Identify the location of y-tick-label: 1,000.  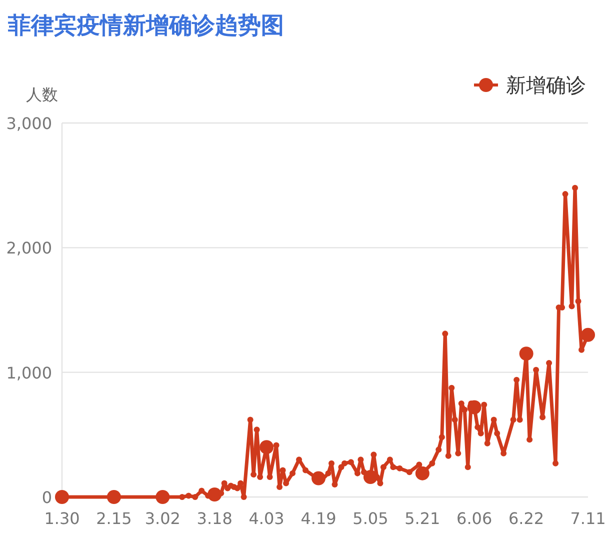
(29, 372).